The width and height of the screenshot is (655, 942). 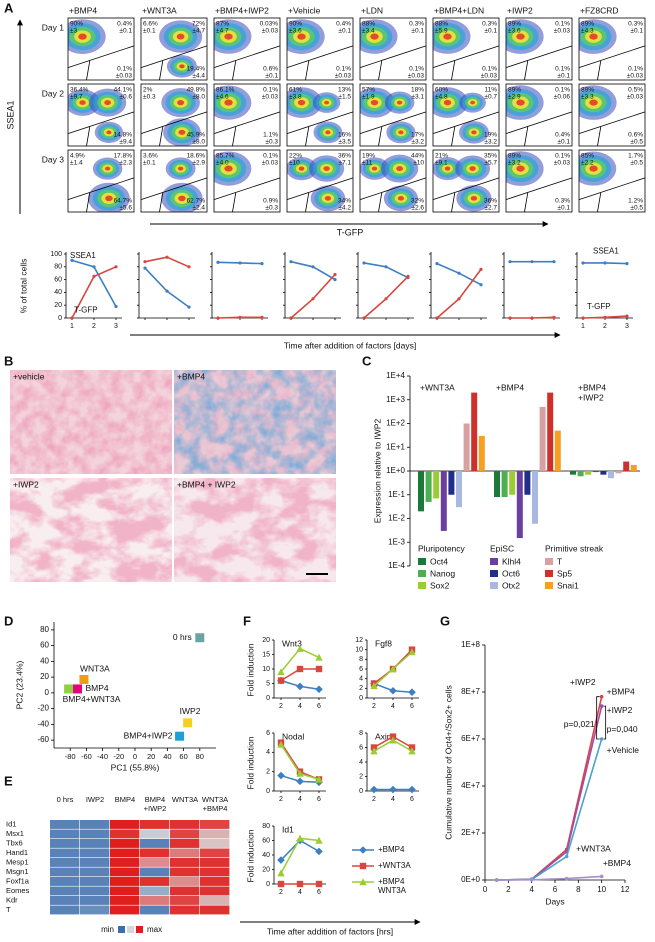 I want to click on quadrant-value: 64.7%, so click(x=123, y=201).